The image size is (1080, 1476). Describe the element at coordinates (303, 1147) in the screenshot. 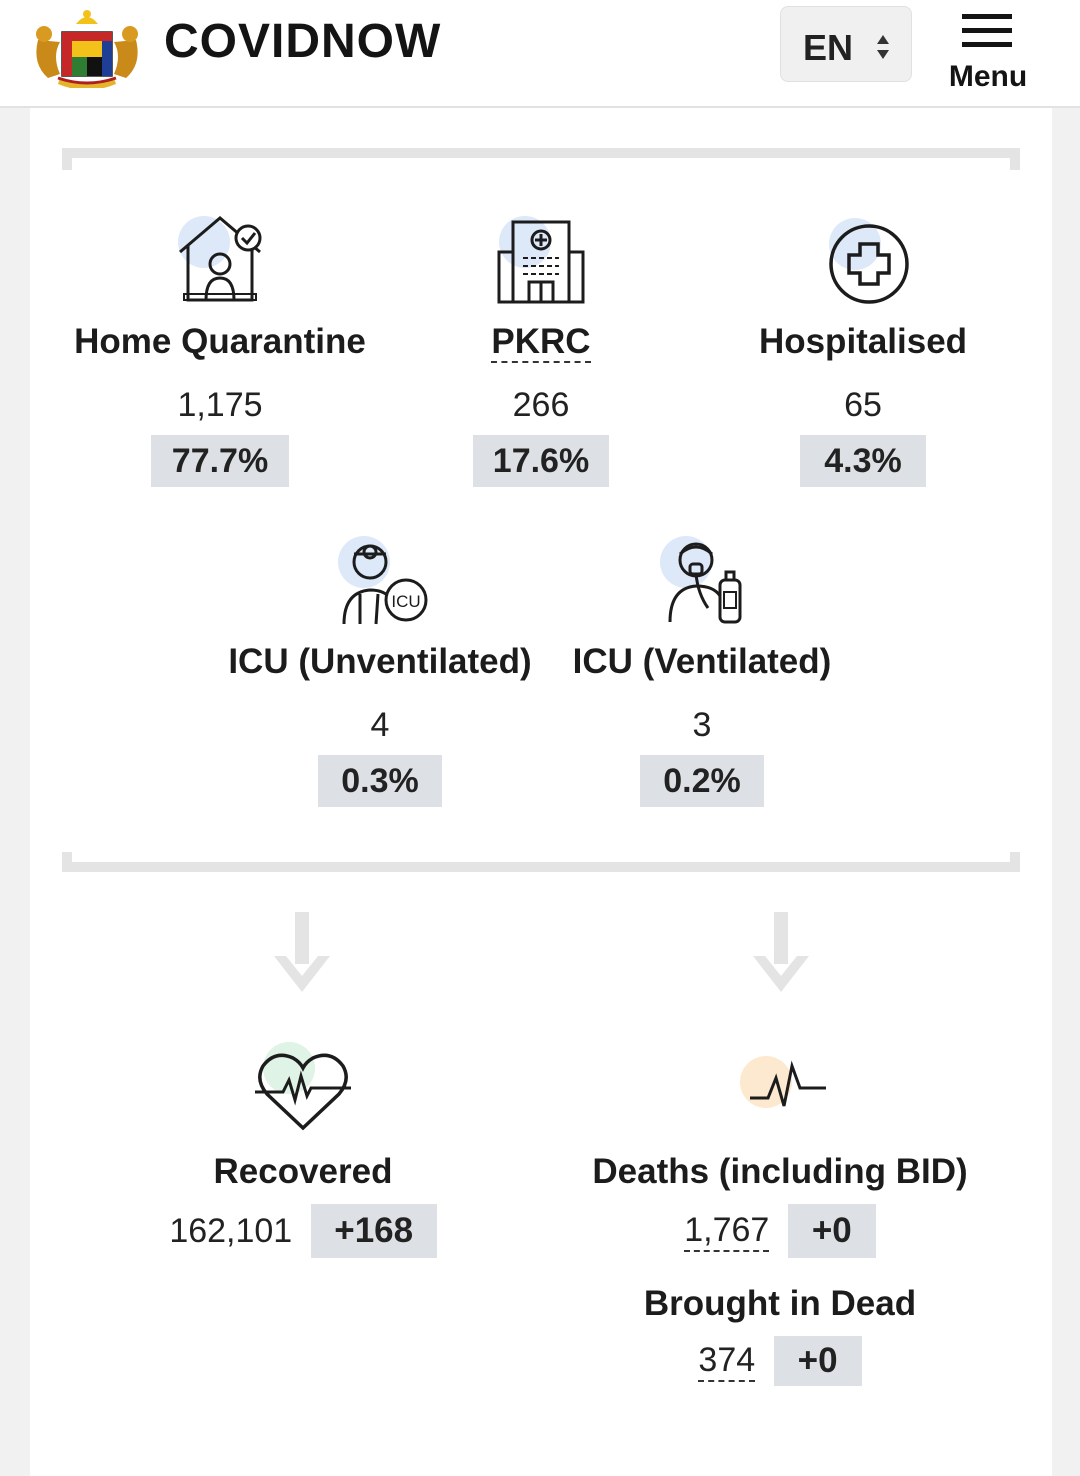

I see `recovered-stat: Recovered 162,101 +168` at that location.